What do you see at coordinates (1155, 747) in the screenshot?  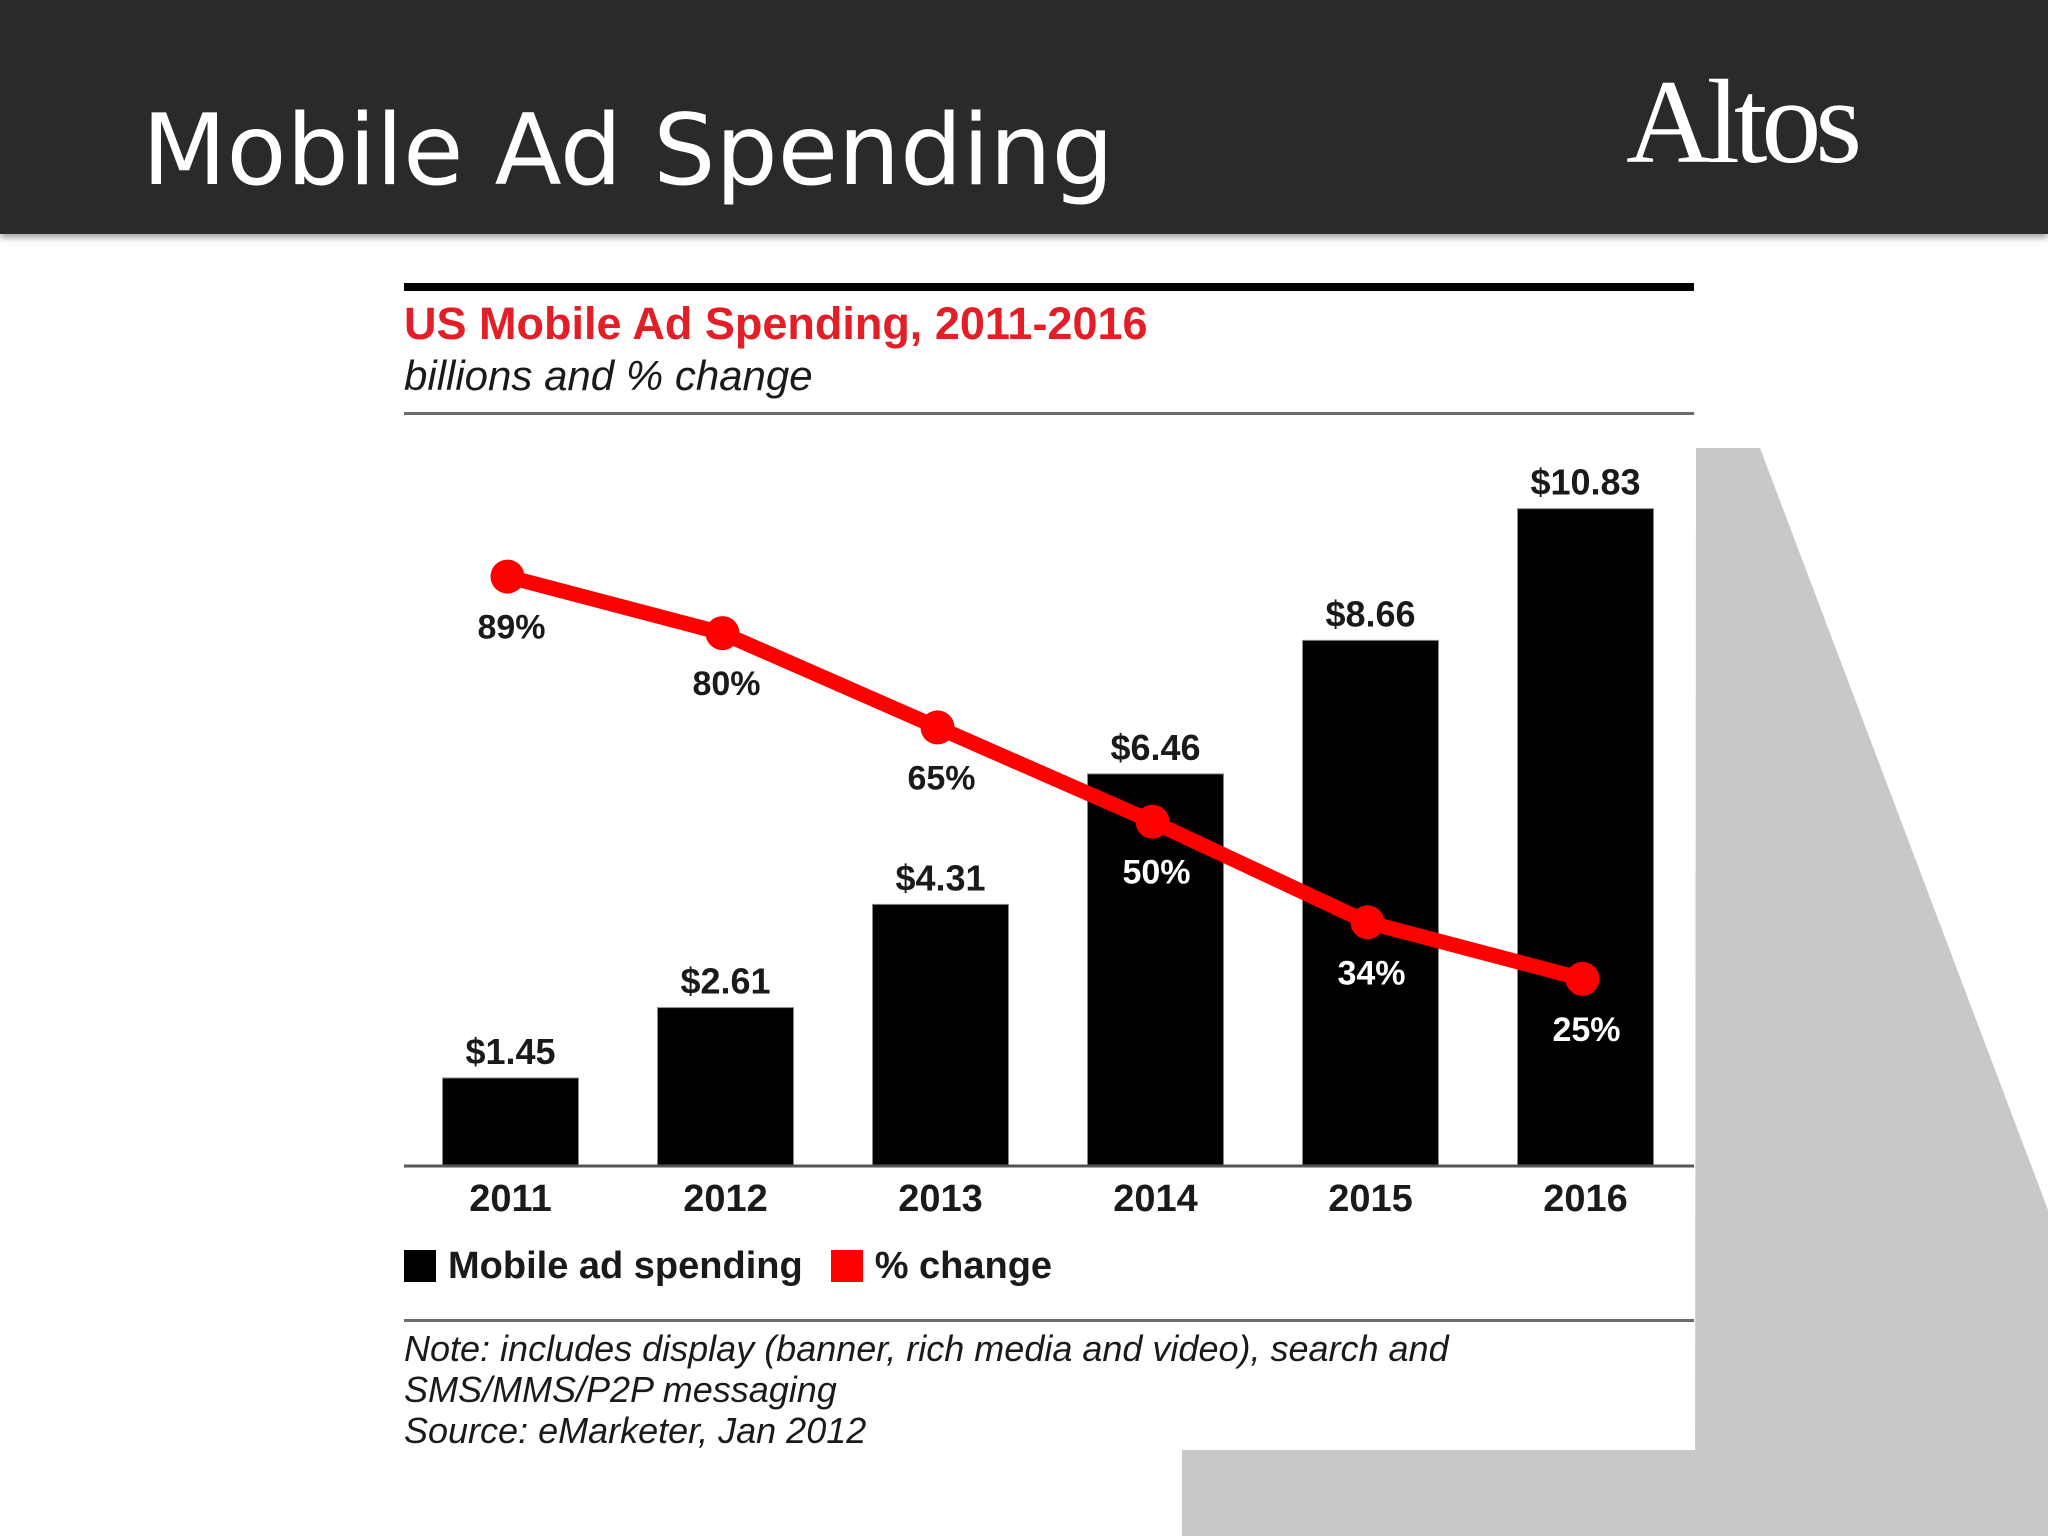 I see `bar-value-label: $6.46` at bounding box center [1155, 747].